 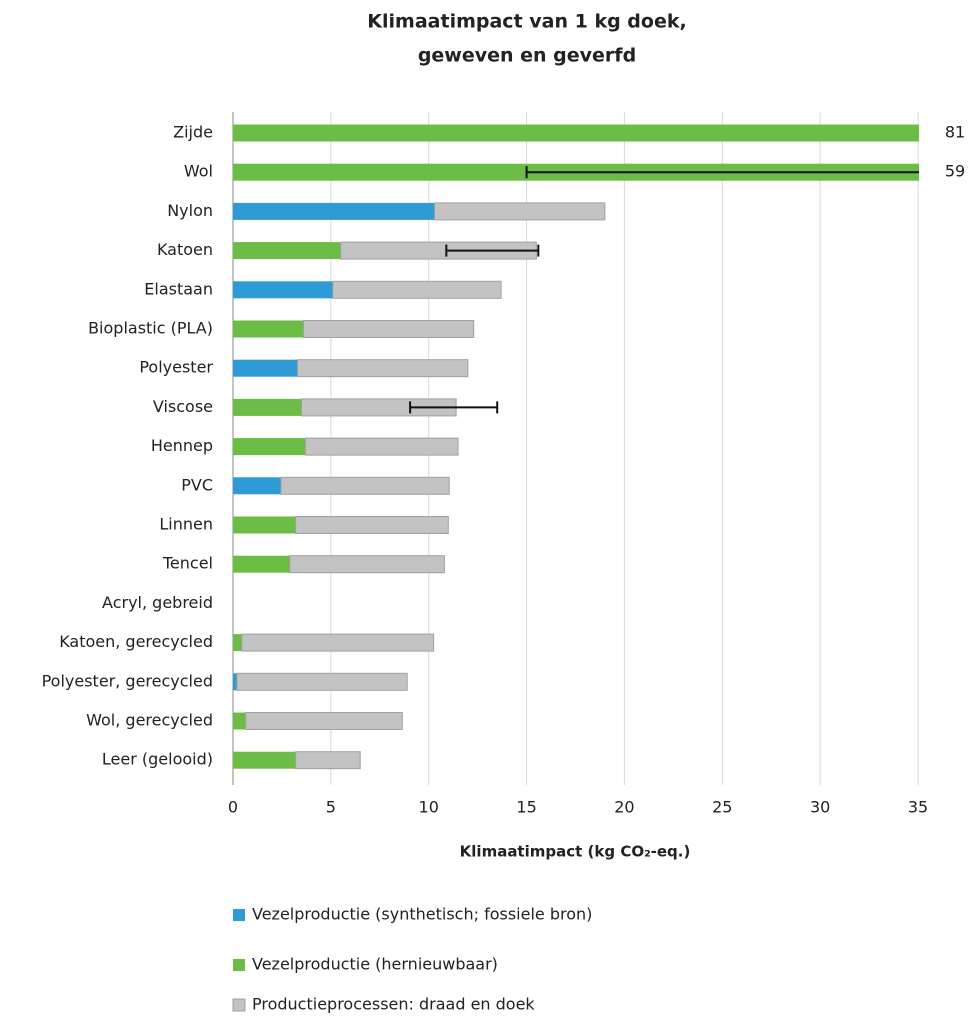 What do you see at coordinates (127, 680) in the screenshot?
I see `y-tick-label: Polyester, gerecycled` at bounding box center [127, 680].